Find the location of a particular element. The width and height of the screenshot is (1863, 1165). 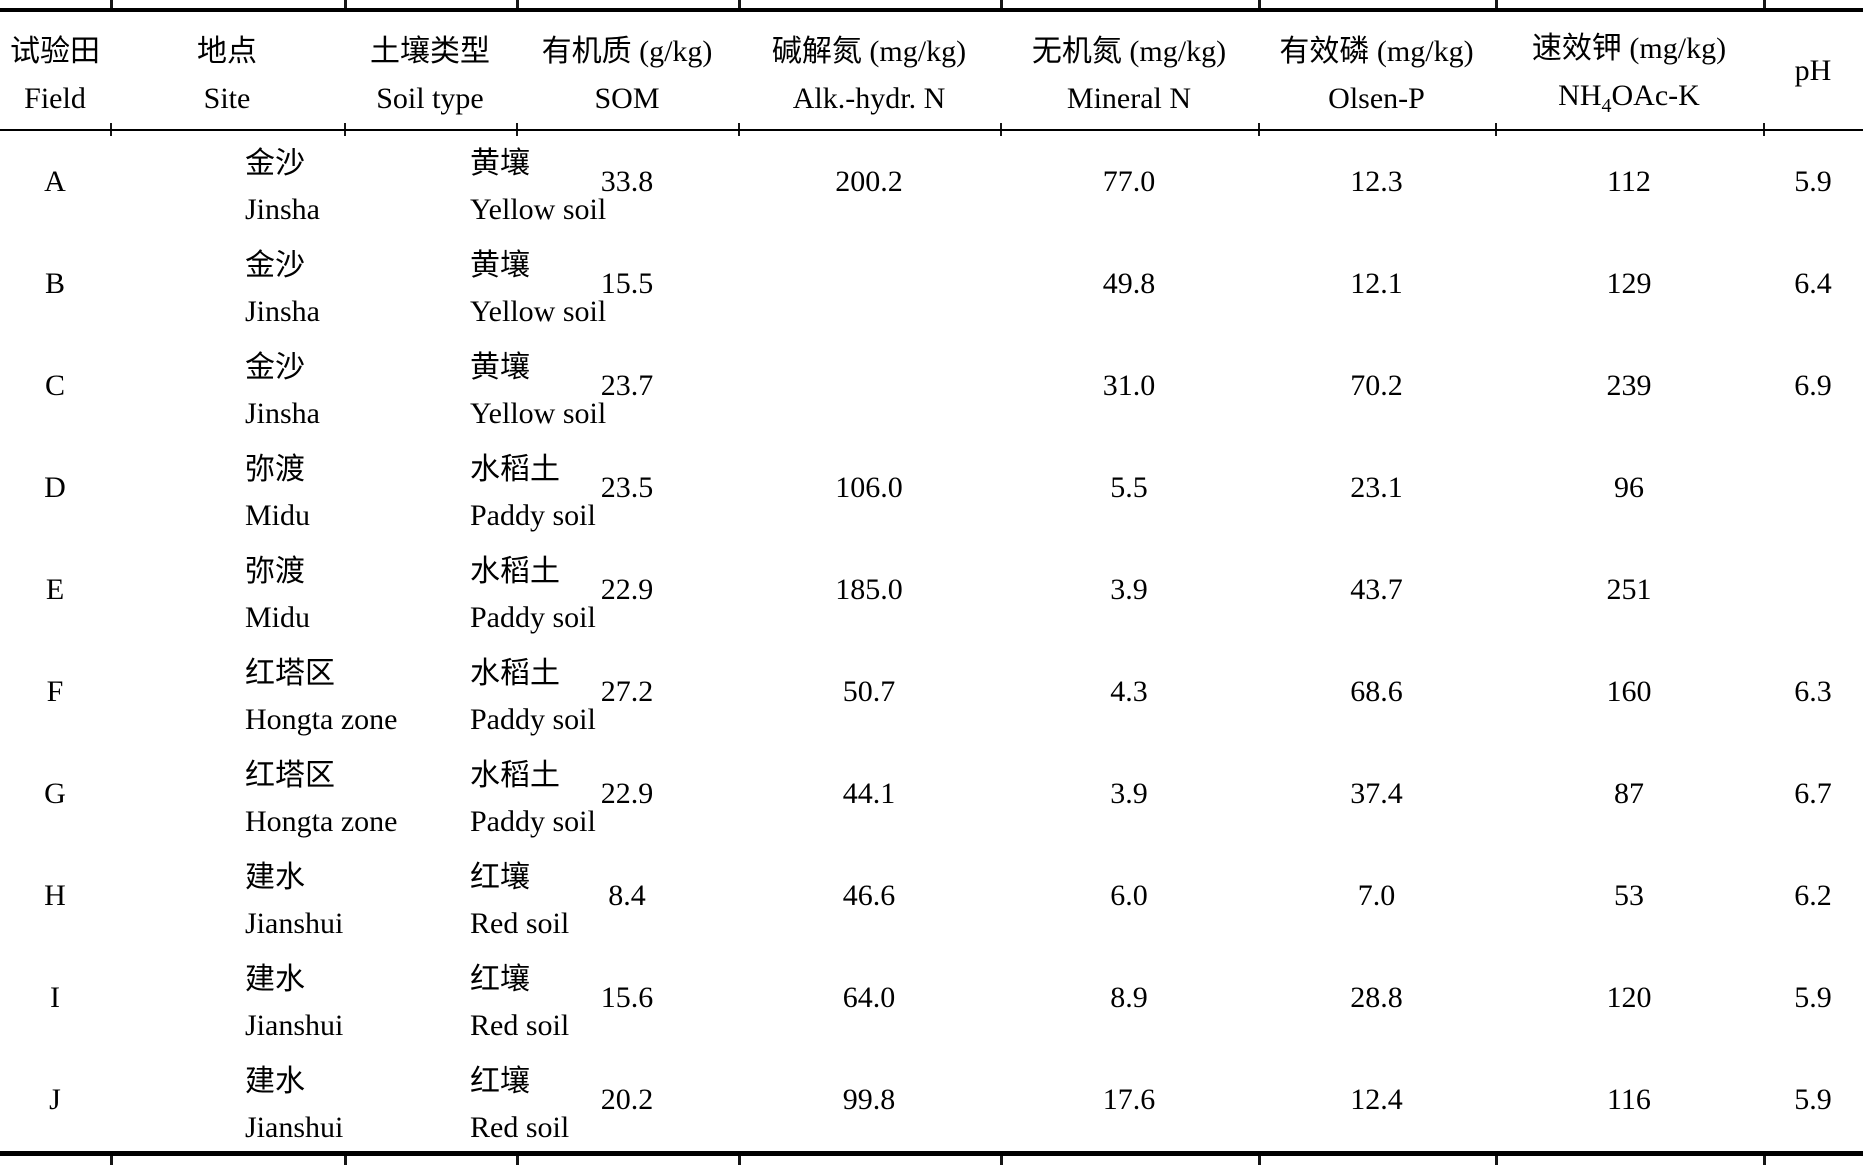

cell-olsen-p: 68.6 is located at coordinates (1376, 691).